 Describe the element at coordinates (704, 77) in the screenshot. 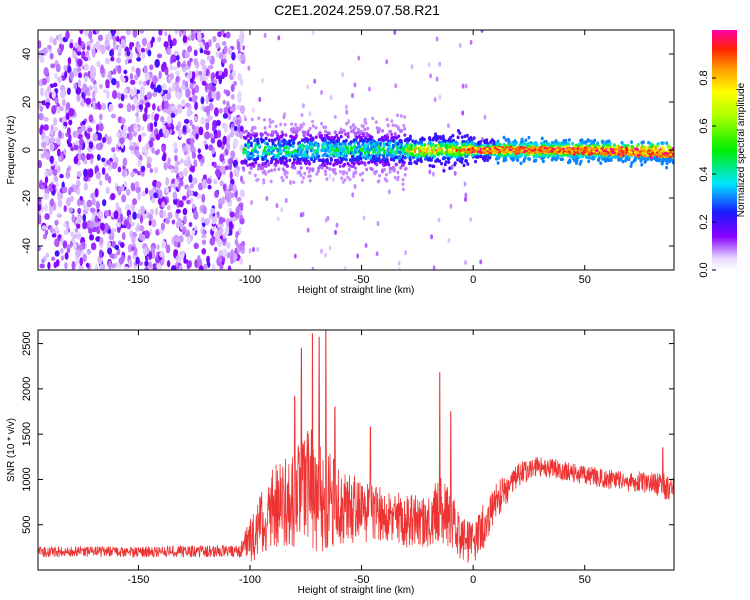

I see `colorbar-tick-label: 0.8` at that location.